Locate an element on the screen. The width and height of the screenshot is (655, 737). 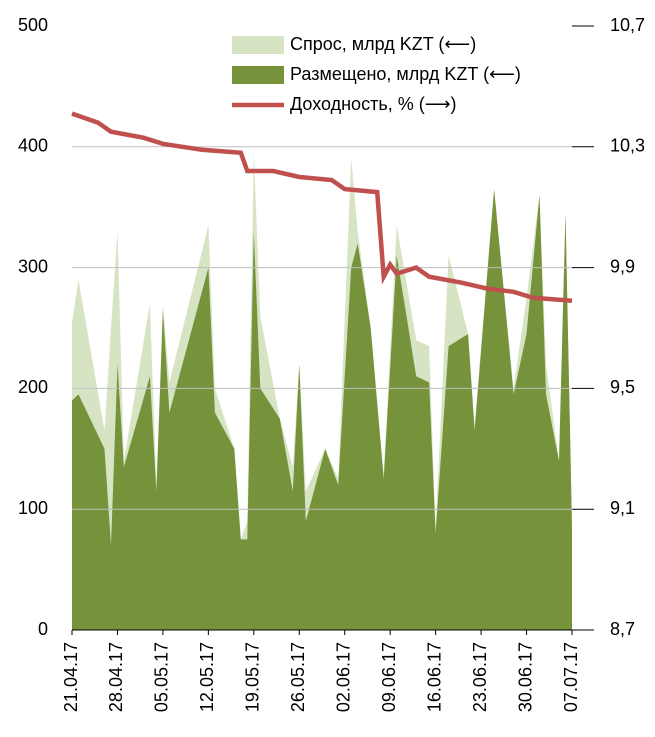
y2-tick-label: 9,5 is located at coordinates (622, 387).